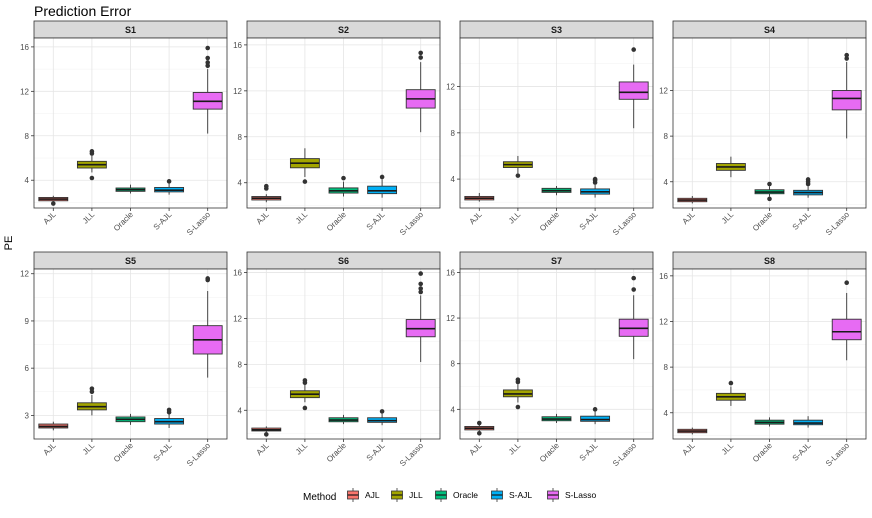  What do you see at coordinates (130, 30) in the screenshot?
I see `strip-label-S1: S1` at bounding box center [130, 30].